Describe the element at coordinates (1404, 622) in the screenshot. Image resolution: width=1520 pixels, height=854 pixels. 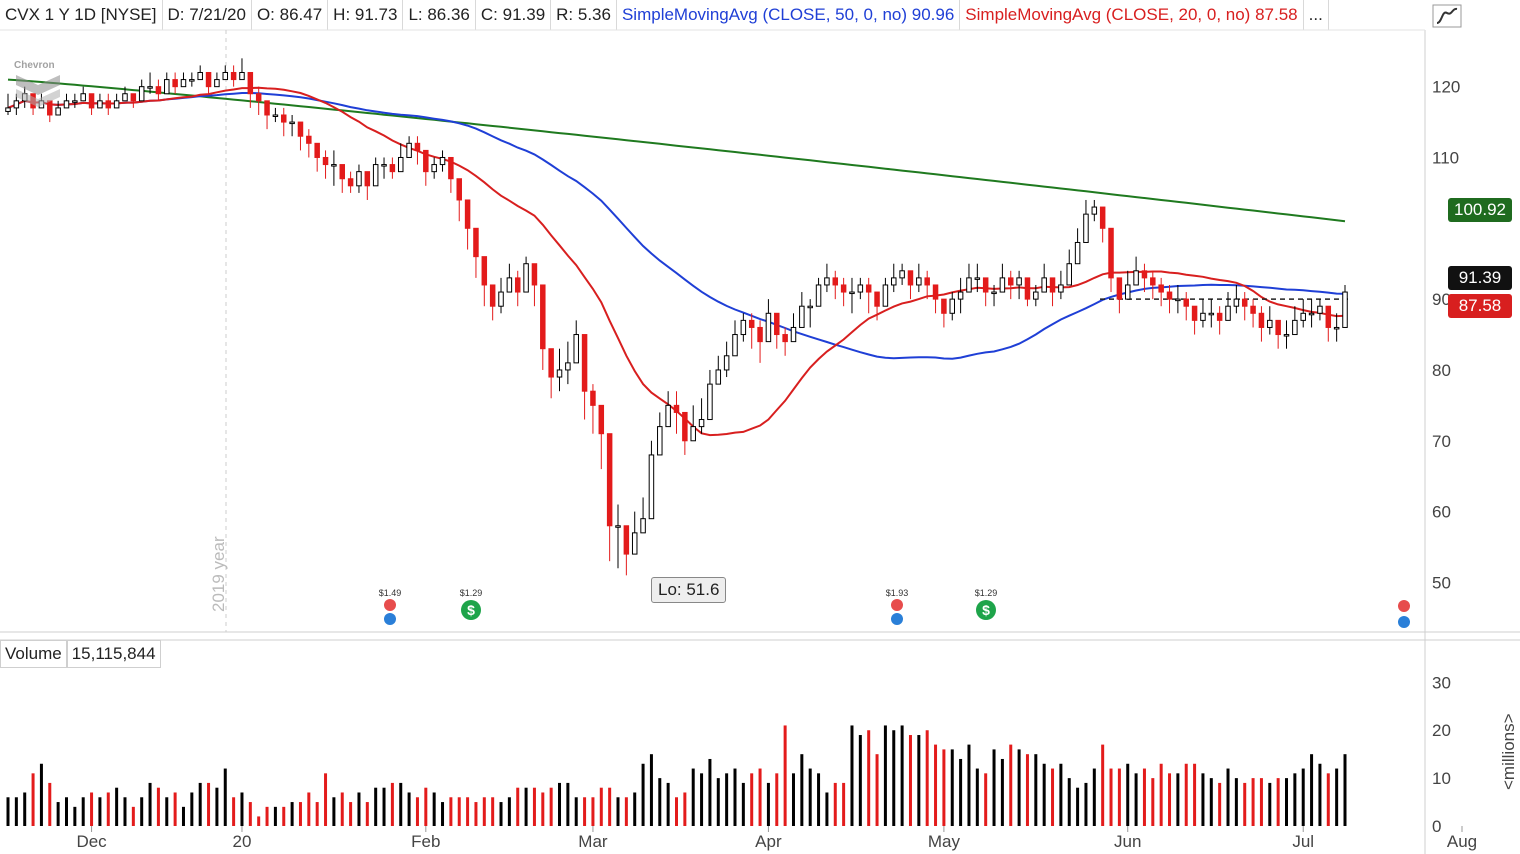
I see `upcoming-info-icon` at that location.